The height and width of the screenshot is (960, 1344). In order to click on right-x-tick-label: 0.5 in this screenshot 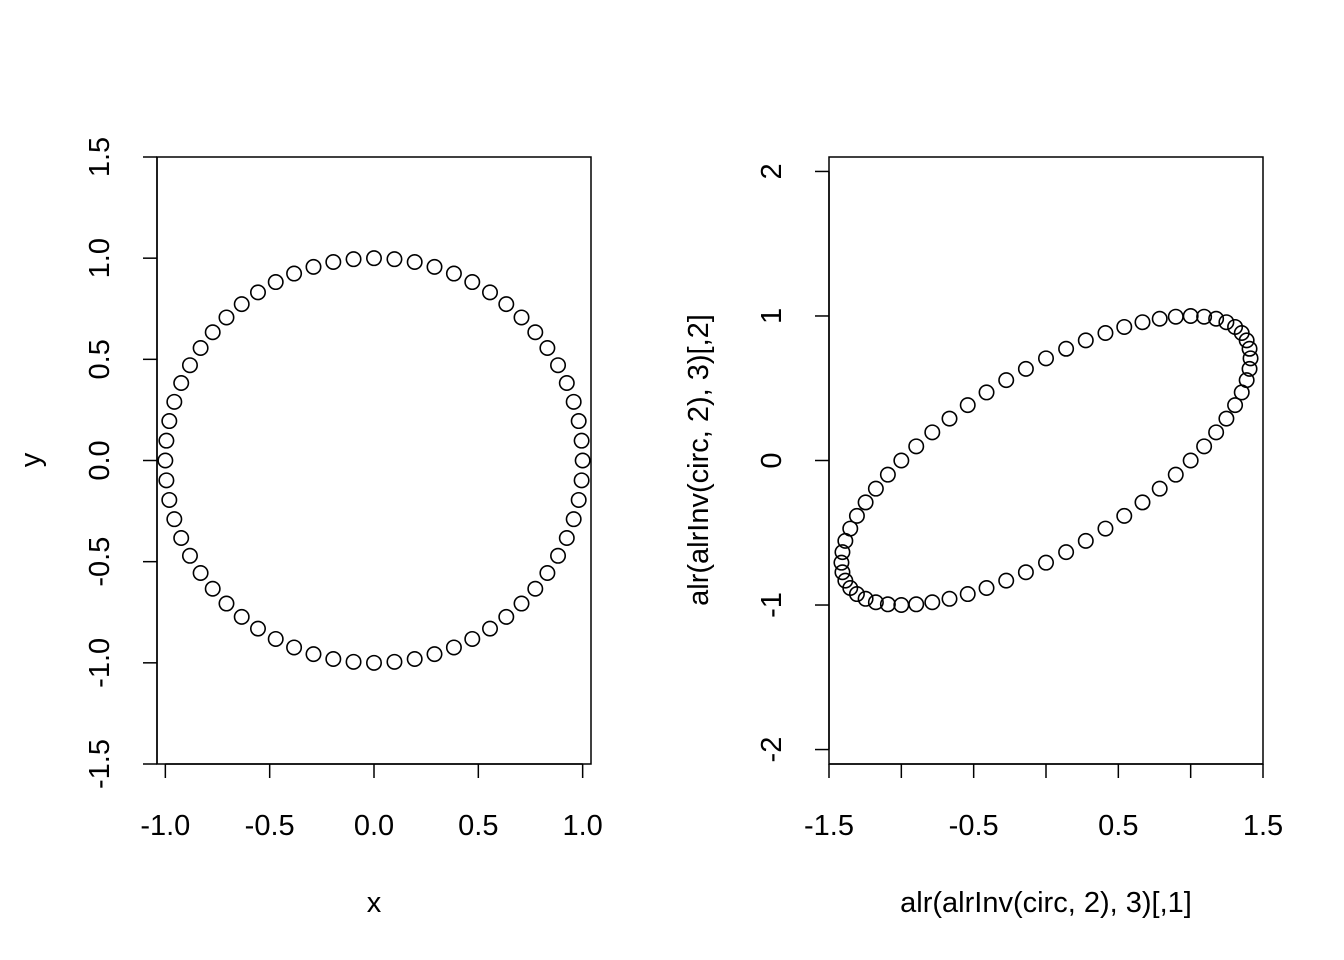, I will do `click(1118, 826)`.